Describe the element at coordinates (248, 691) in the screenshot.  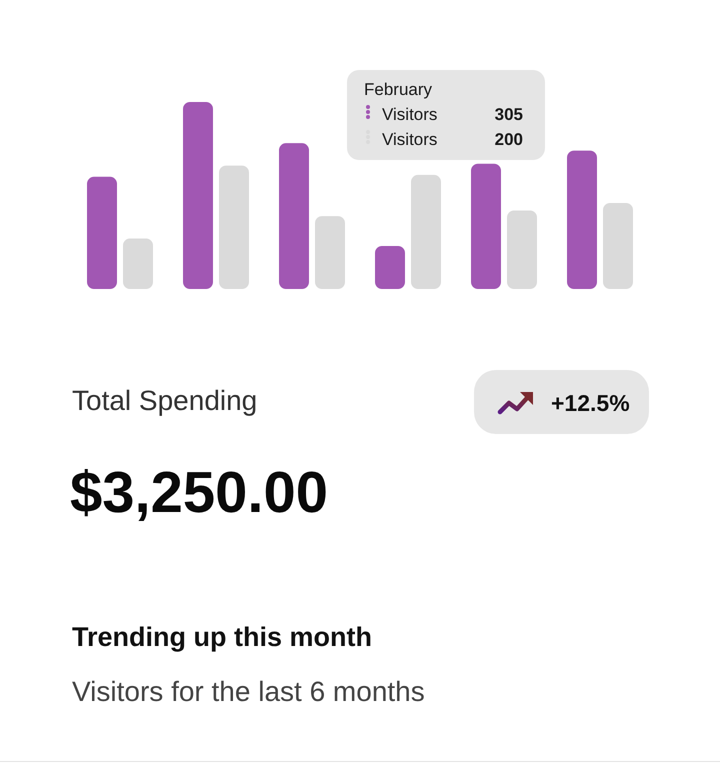
I see `text: Visitors for the last 6 months` at that location.